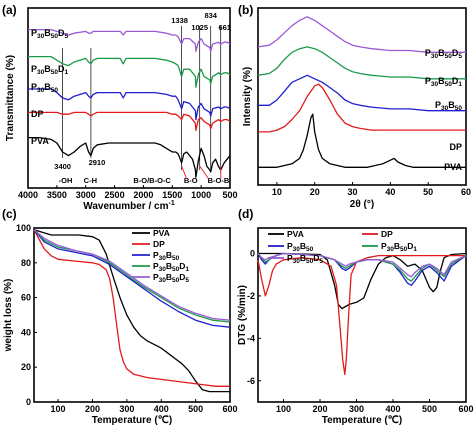  I want to click on dtg-y-tick-label: -4, so click(251, 338).